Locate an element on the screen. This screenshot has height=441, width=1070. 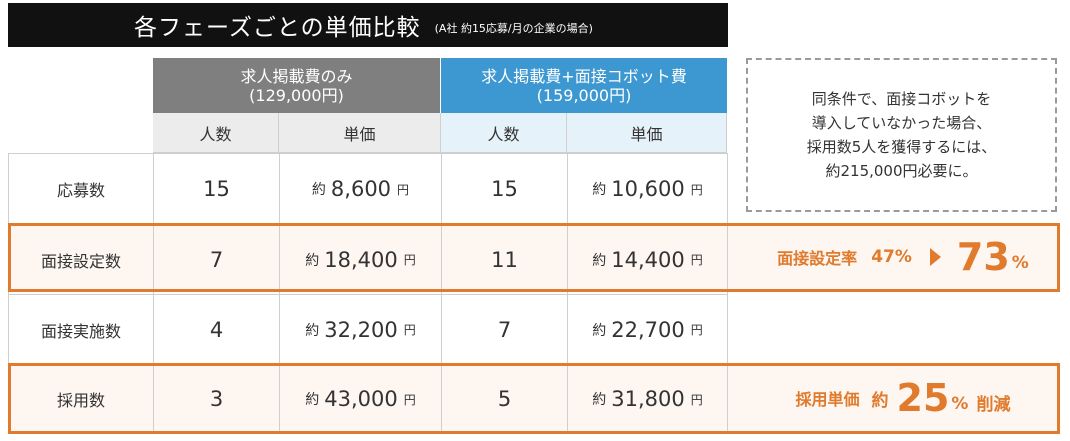
row-label-interviews-held: 面接実施数 is located at coordinates (80, 331).